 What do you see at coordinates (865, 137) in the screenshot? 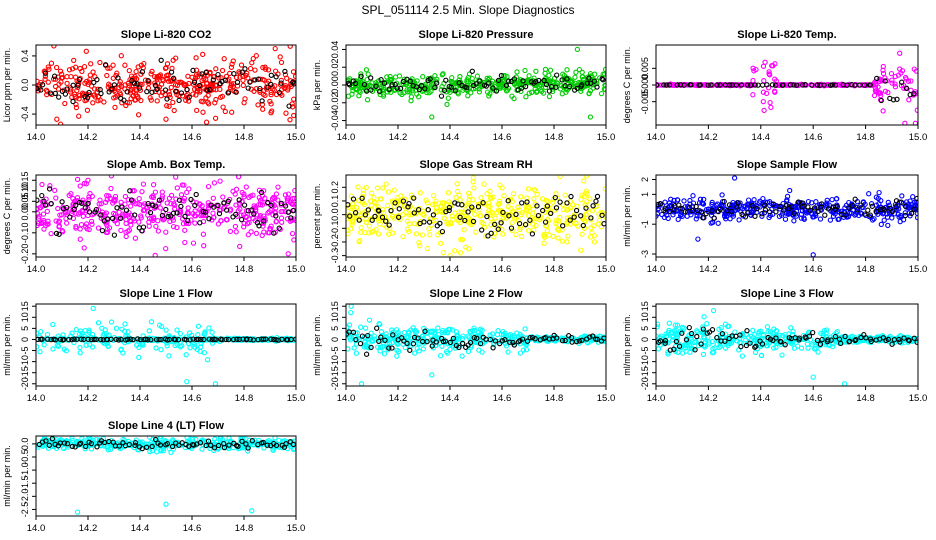
I see `x-tick-label: 14.8` at bounding box center [865, 137].